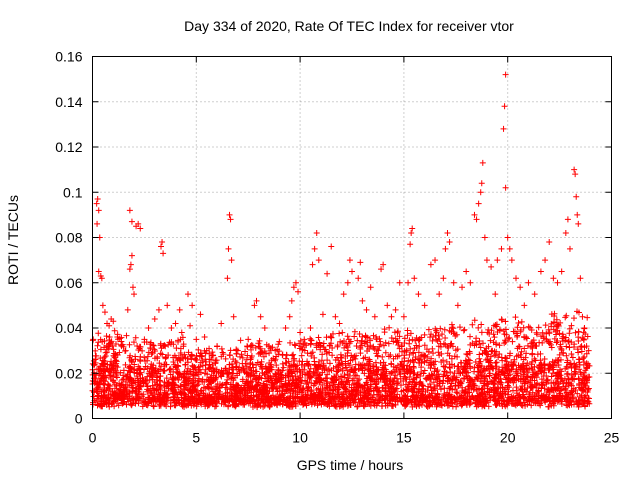  What do you see at coordinates (612, 438) in the screenshot?
I see `x-tick-label: 25` at bounding box center [612, 438].